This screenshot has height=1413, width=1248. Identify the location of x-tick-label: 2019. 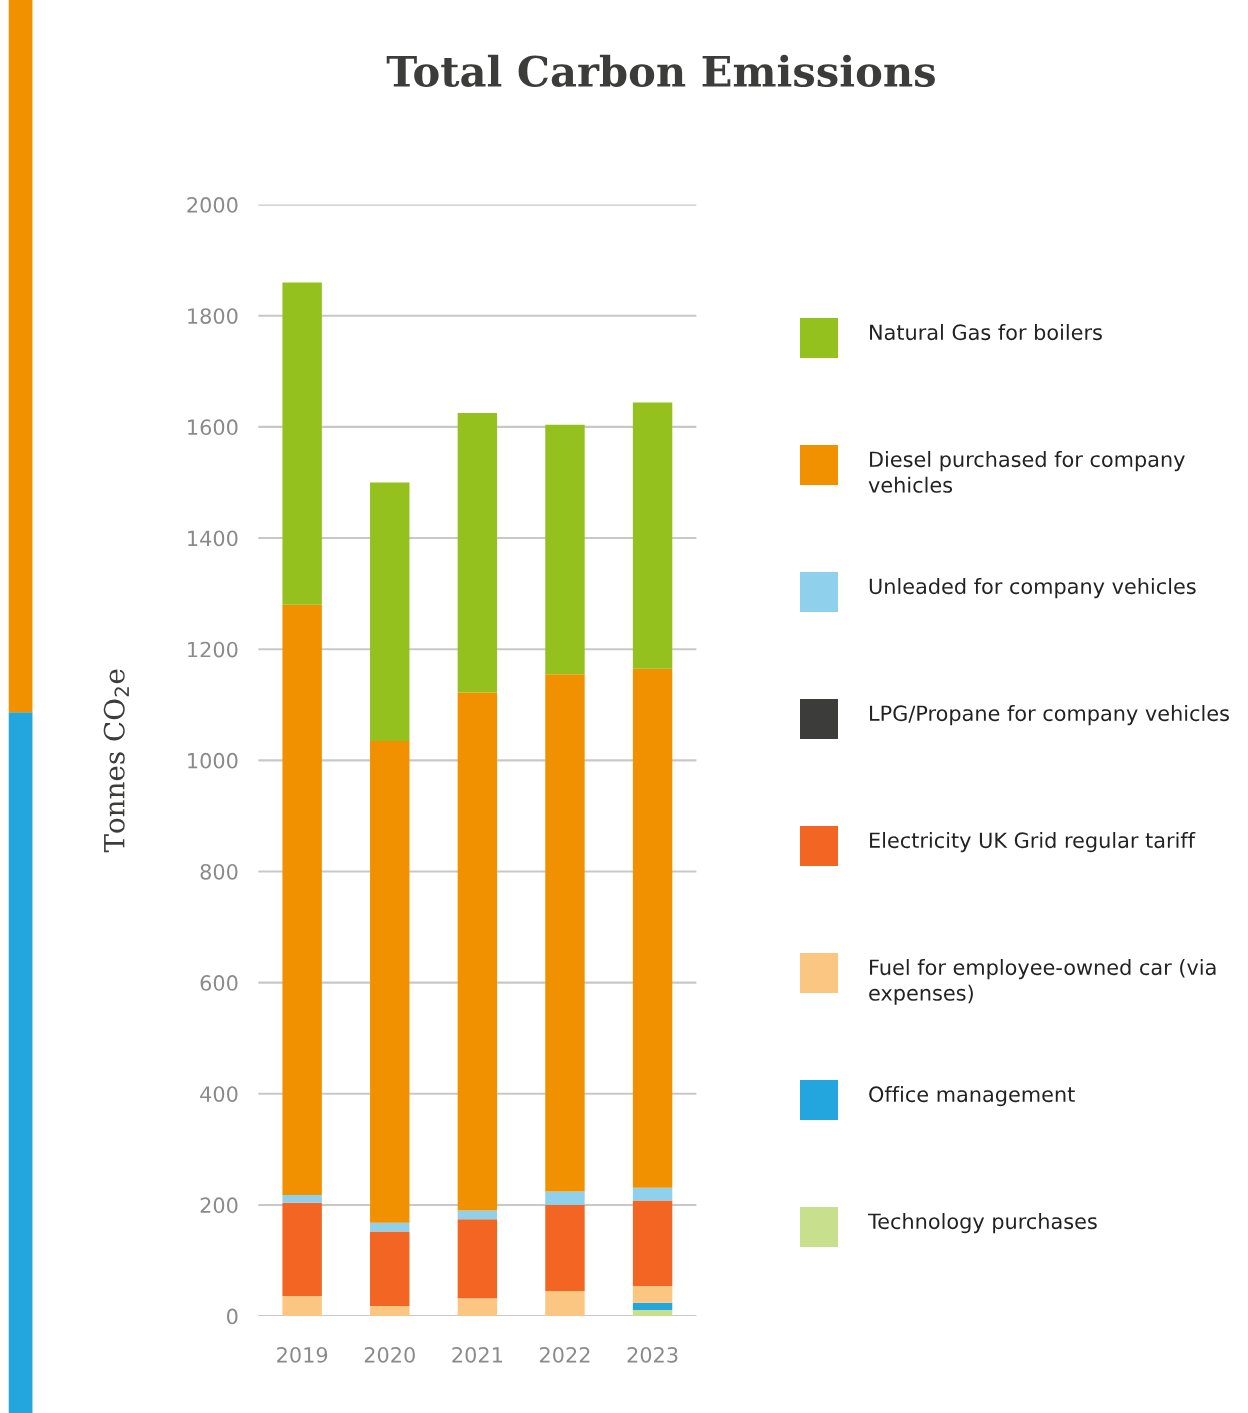
(302, 1354).